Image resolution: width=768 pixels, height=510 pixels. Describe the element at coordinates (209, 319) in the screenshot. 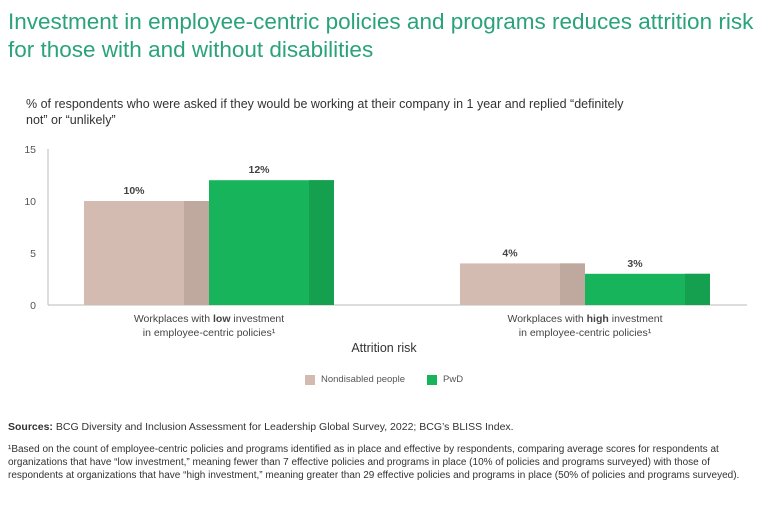

I see `x-category-label: Workplaces with low investment` at that location.